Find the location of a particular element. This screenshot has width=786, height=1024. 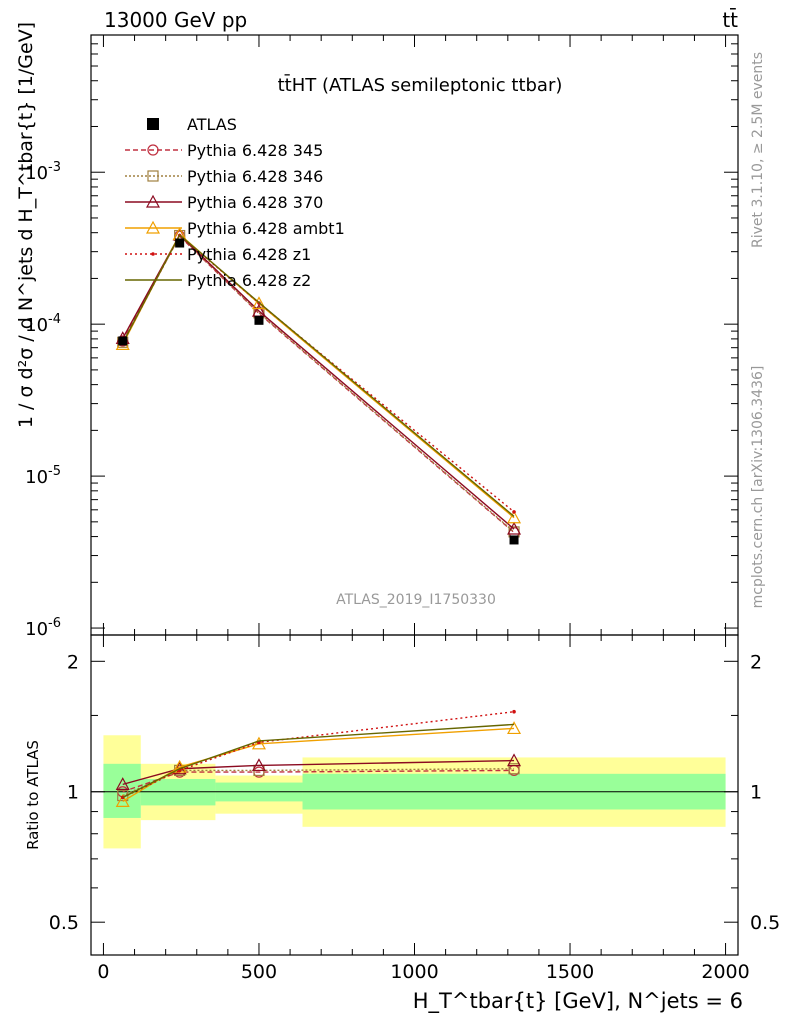

y-tick-label: 10⁻⁶ is located at coordinates (43, 628).